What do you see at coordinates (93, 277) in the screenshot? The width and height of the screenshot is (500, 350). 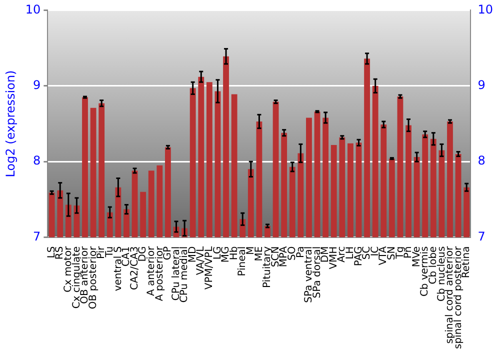 I see `x-tick-label: OB posterior` at bounding box center [93, 277].